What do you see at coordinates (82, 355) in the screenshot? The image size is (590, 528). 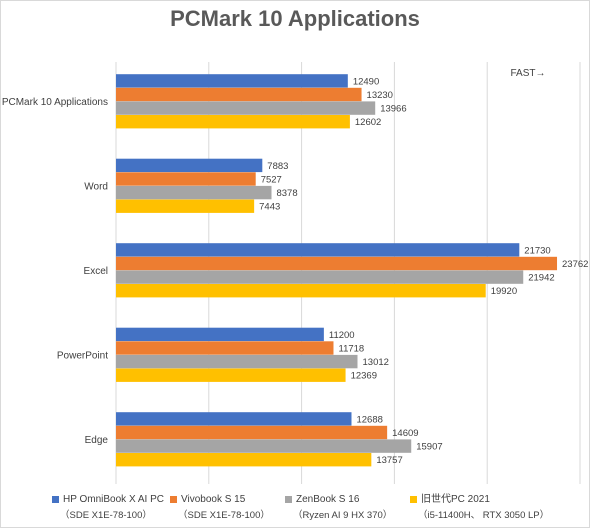 I see `category-label: PowerPoint` at bounding box center [82, 355].